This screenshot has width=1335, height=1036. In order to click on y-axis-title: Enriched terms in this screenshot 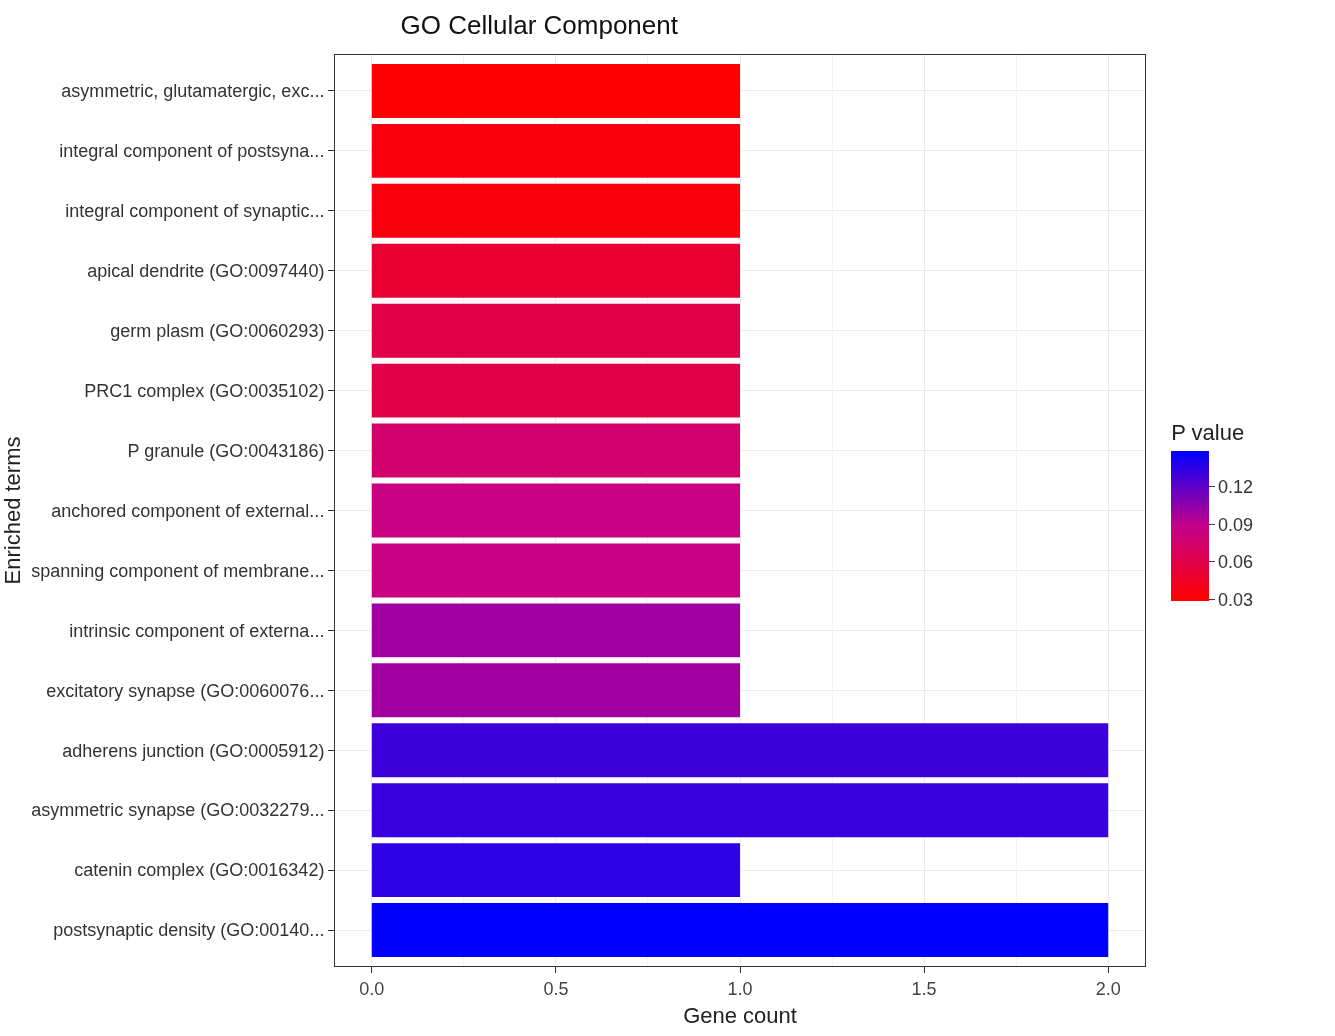, I will do `click(12, 510)`.